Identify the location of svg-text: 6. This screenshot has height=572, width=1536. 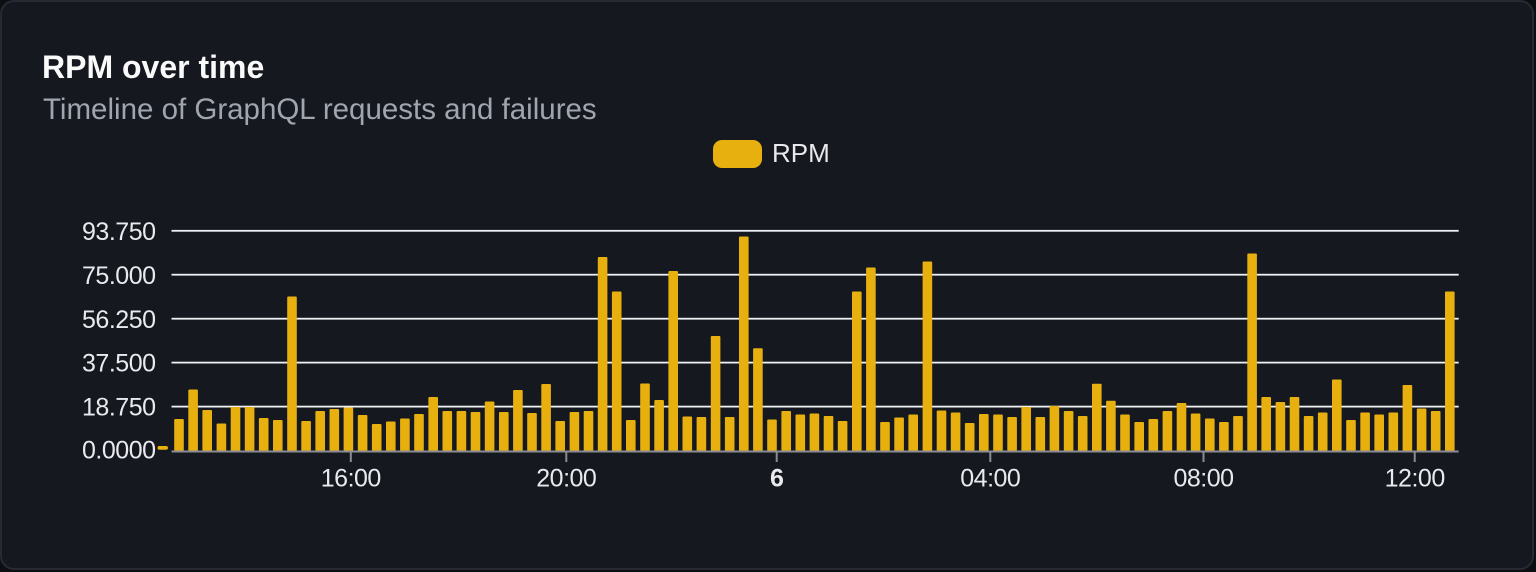
(776, 479).